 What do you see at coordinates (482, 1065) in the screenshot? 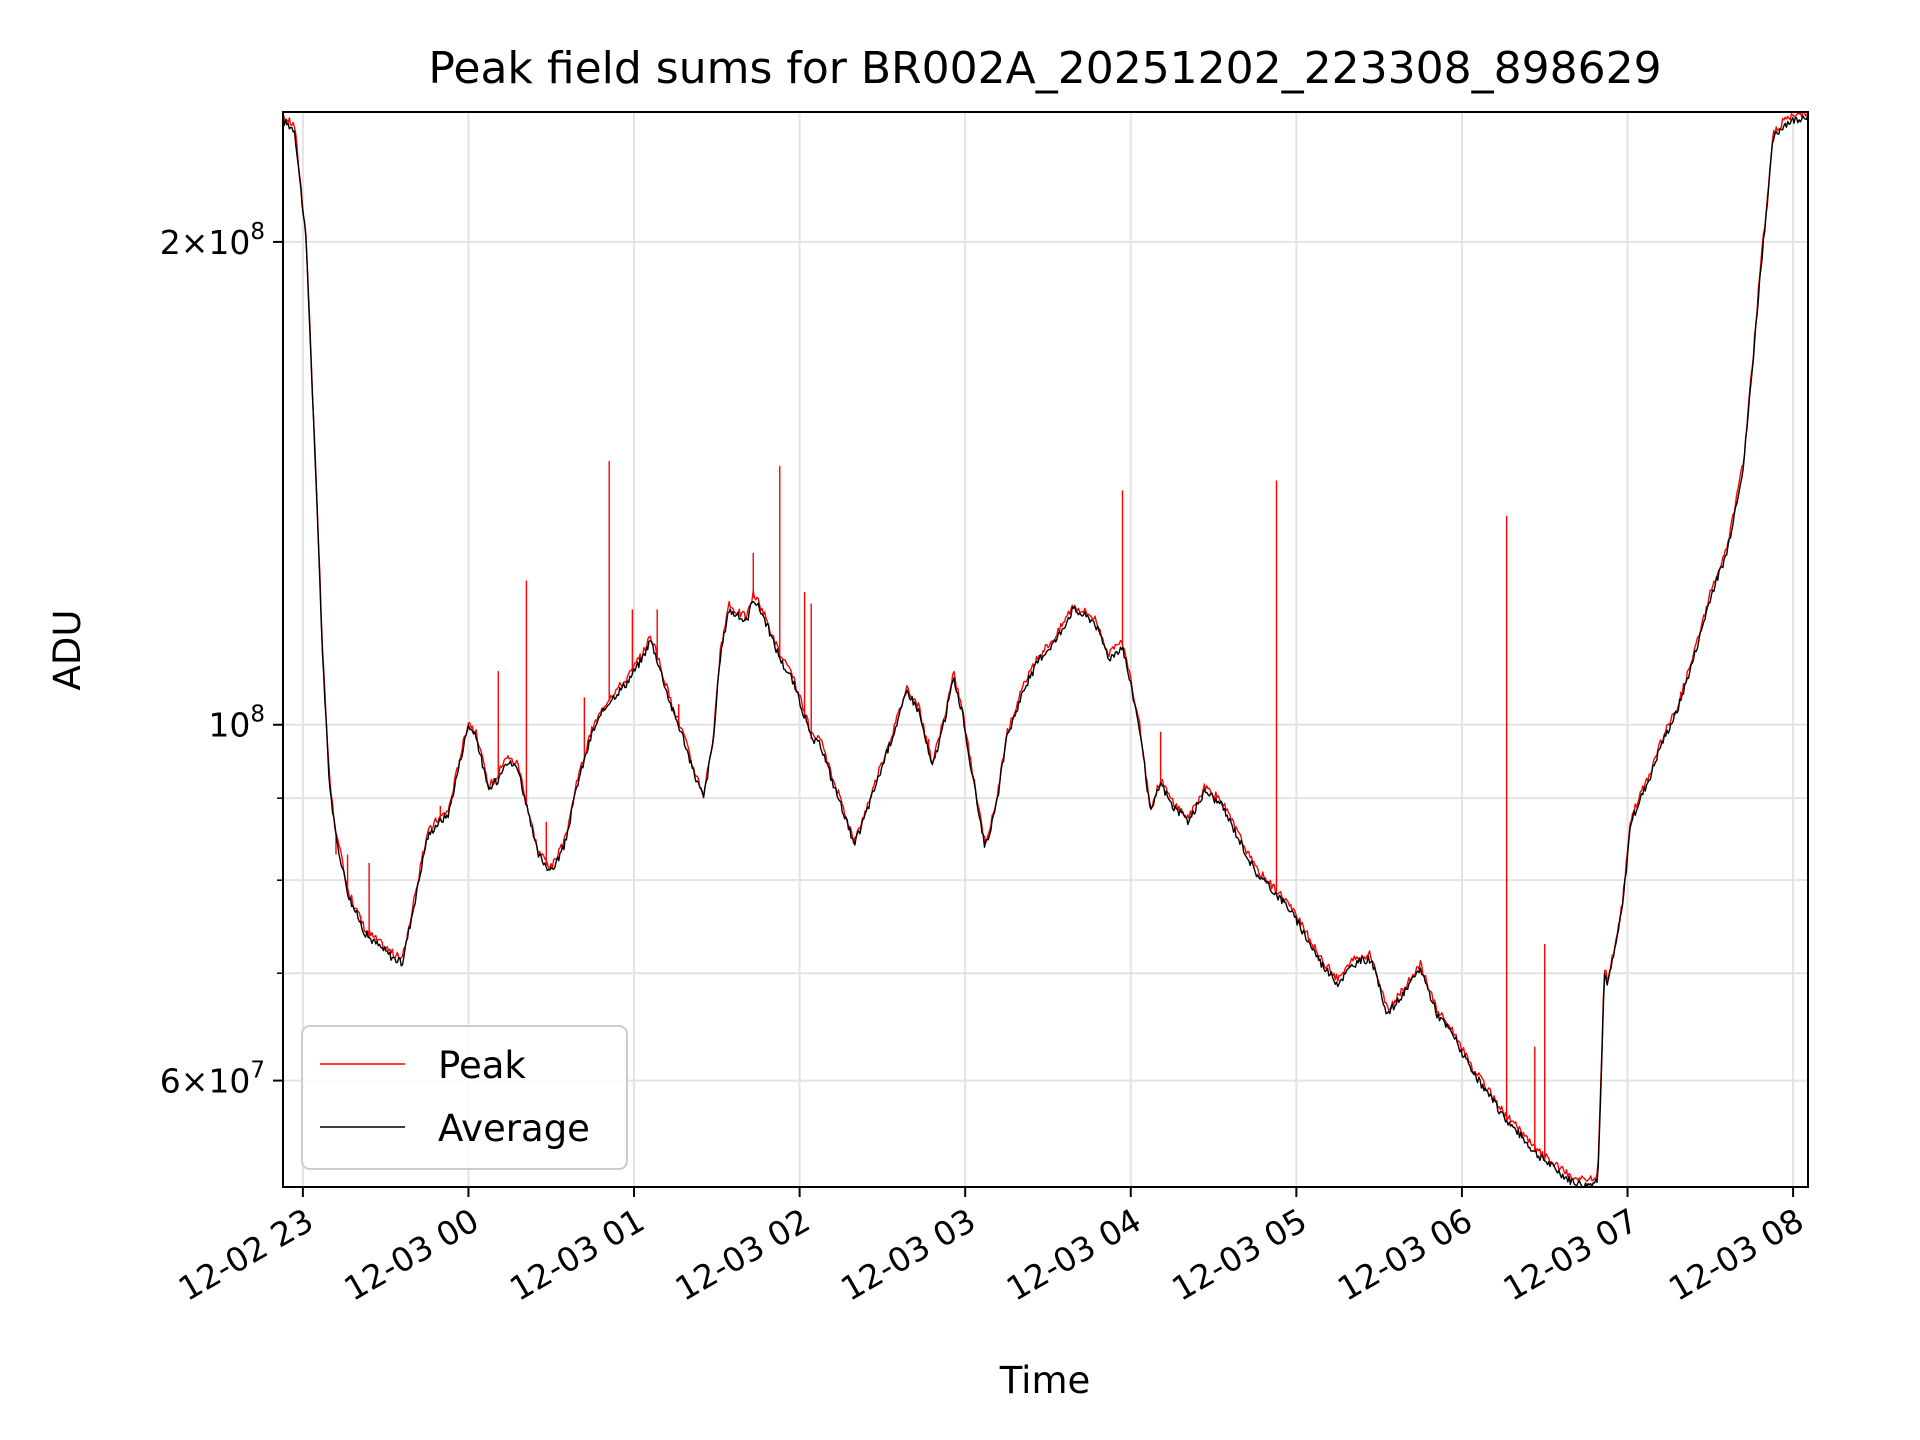
I see `legend-peak-label: Peak` at bounding box center [482, 1065].